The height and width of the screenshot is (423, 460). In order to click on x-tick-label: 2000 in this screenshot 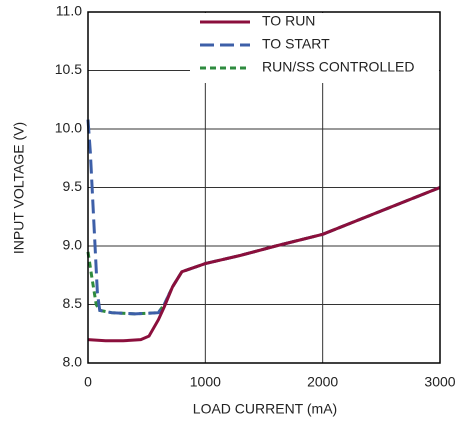, I will do `click(322, 382)`.